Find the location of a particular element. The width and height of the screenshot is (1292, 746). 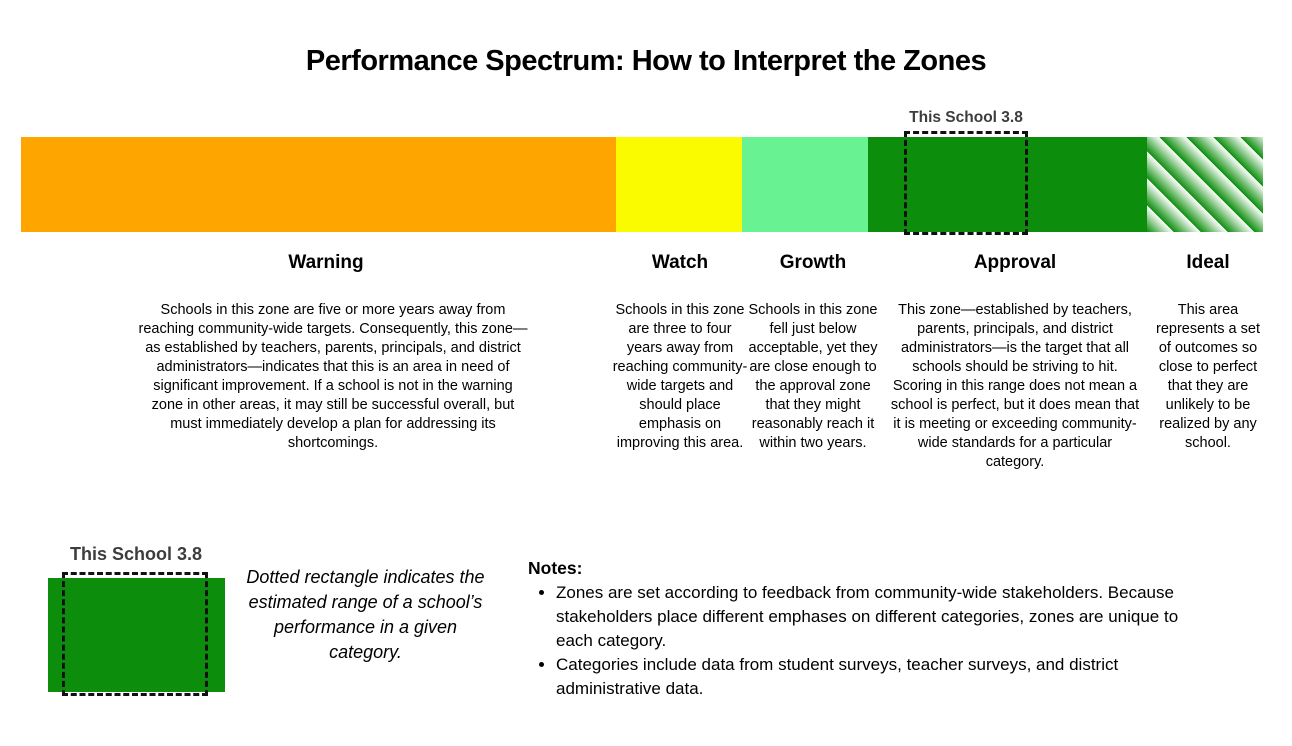

zone-name-watch: Watch is located at coordinates (680, 262).